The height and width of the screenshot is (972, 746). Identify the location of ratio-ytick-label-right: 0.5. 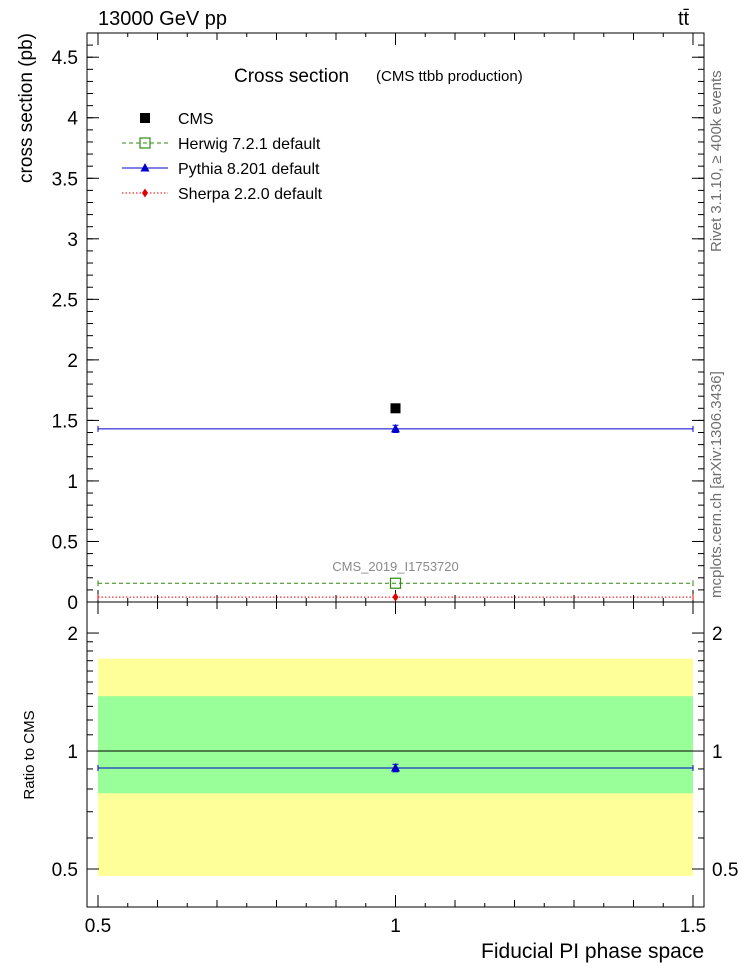
(725, 870).